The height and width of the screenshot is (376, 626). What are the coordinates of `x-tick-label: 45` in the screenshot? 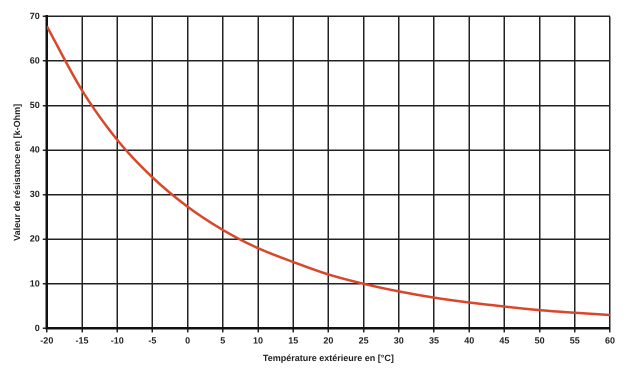 It's located at (504, 340).